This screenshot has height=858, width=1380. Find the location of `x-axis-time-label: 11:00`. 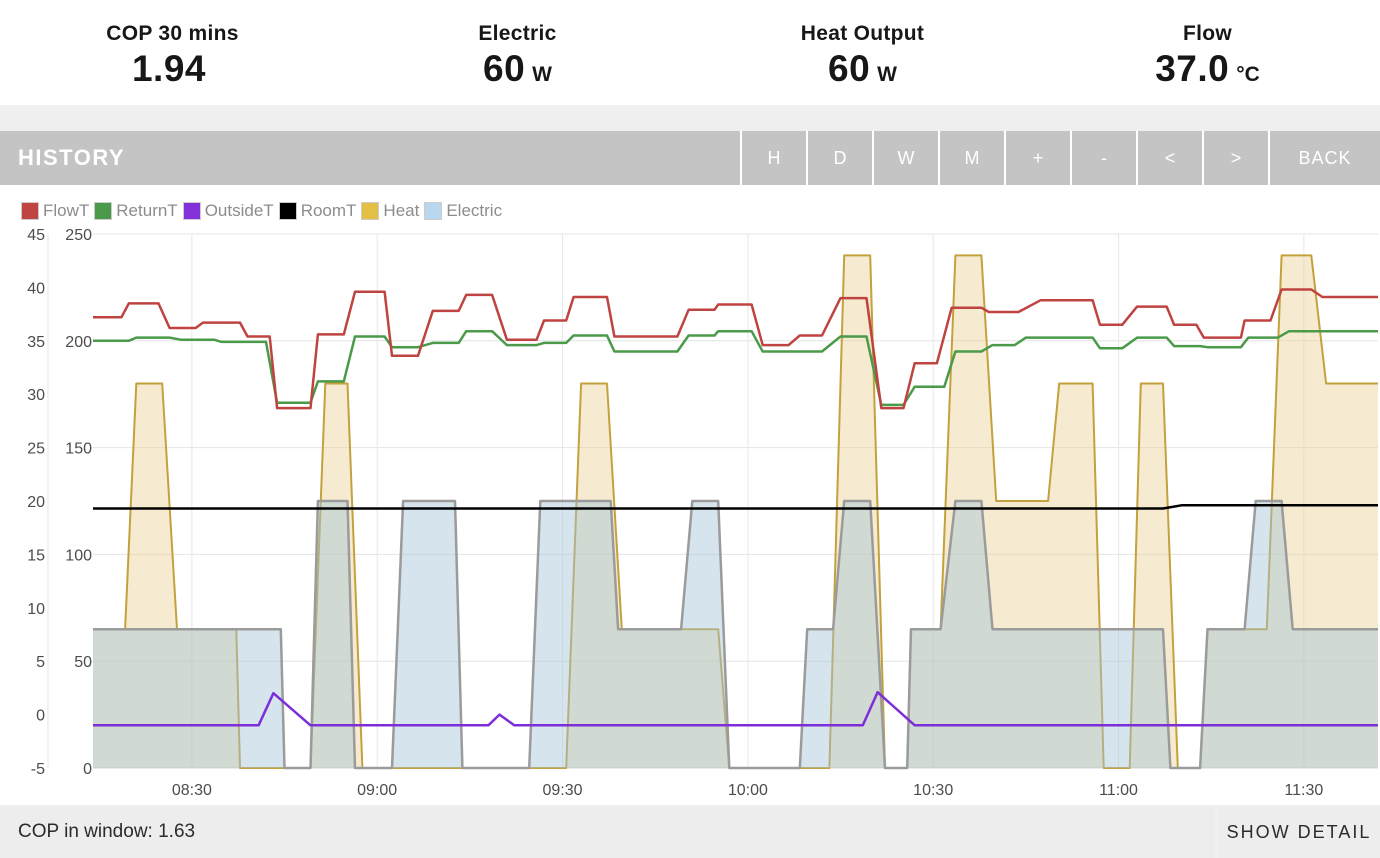

x-axis-time-label: 11:00 is located at coordinates (1118, 790).